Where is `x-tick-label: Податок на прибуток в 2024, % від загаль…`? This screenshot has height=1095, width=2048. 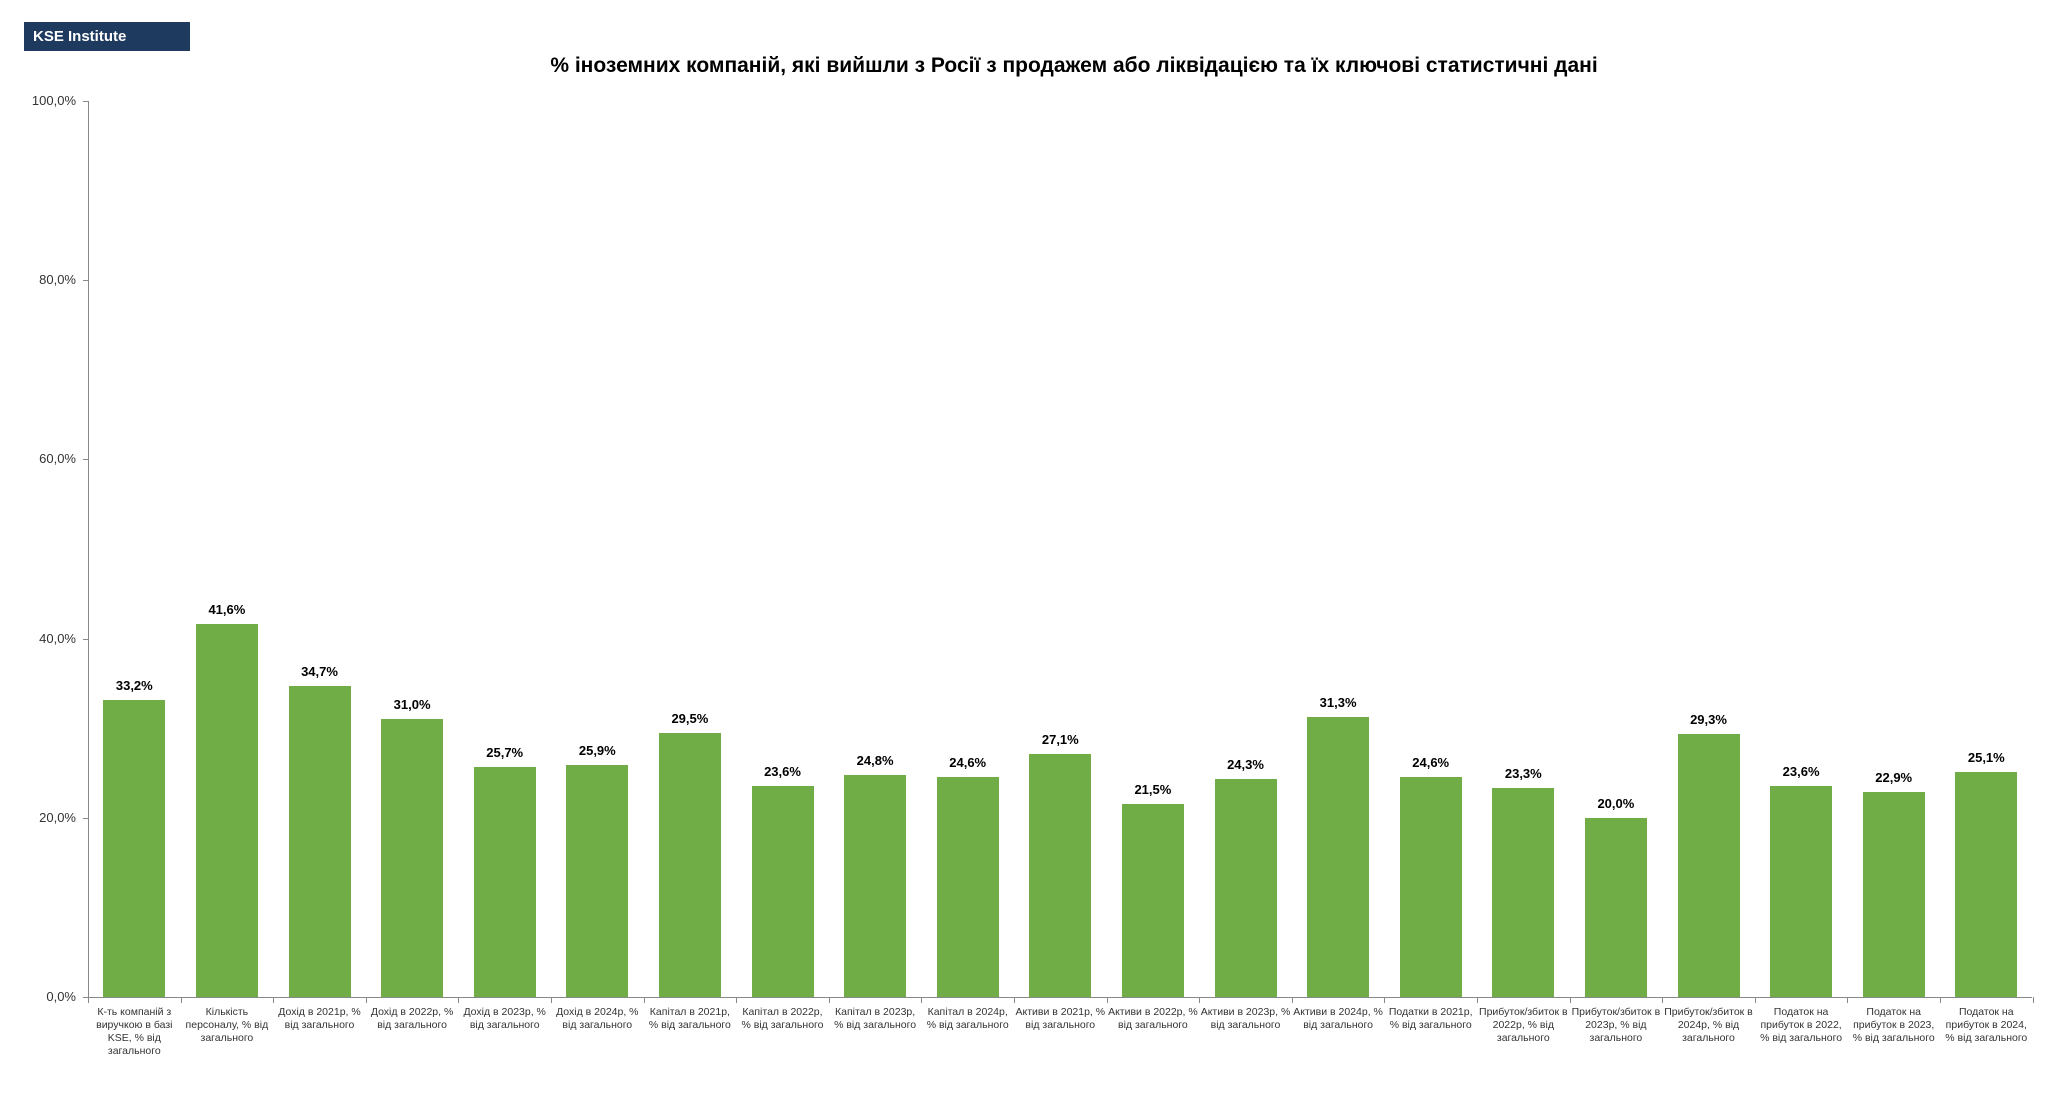
x-tick-label: Податок на прибуток в 2024, % від загаль… is located at coordinates (1986, 1025).